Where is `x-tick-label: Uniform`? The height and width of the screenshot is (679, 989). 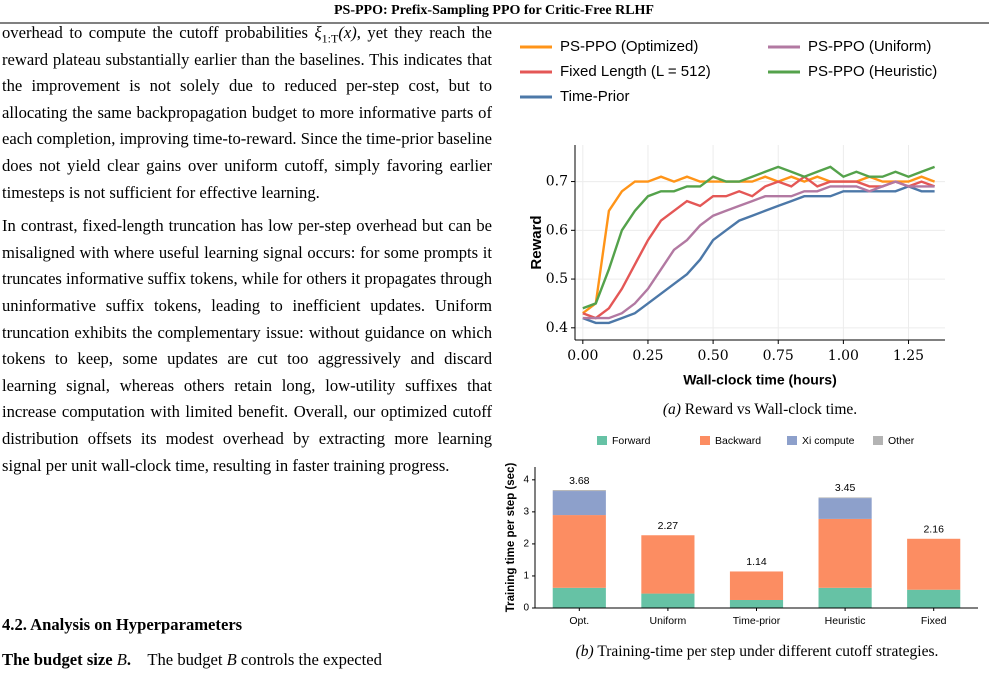
x-tick-label: Uniform is located at coordinates (668, 621).